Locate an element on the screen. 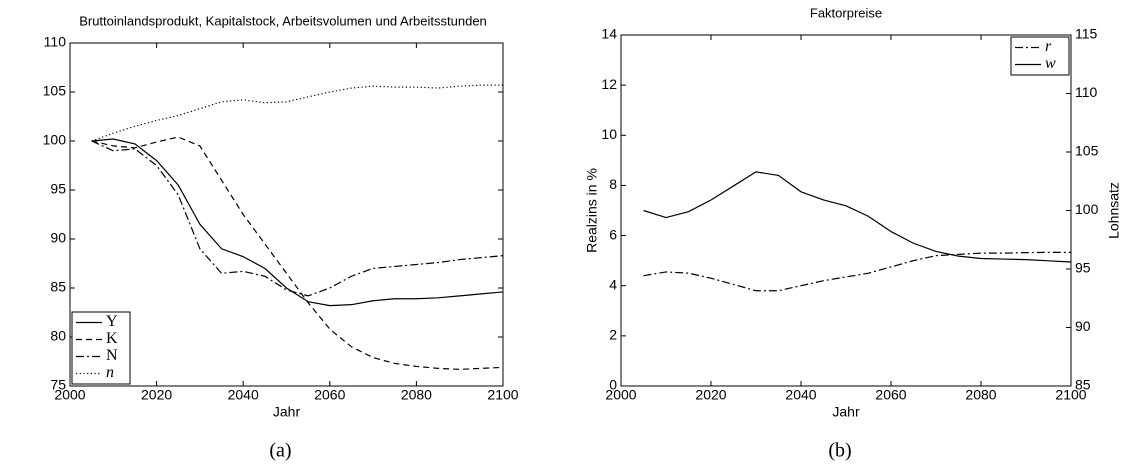 Image resolution: width=1128 pixels, height=469 pixels. y-tick-label: 85 is located at coordinates (58, 287).